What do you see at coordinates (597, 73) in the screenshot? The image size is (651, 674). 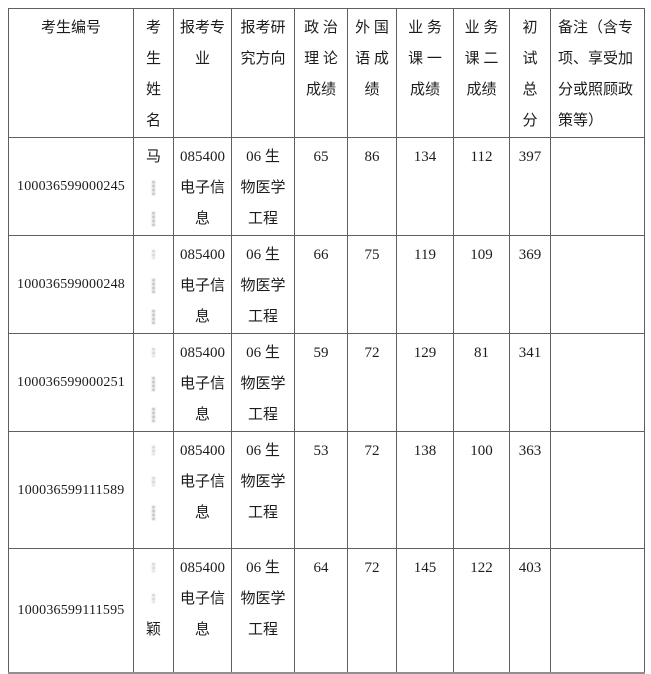 I see `col-header-remarks: 备注（含专 项、享受加 分或照顾政 策等）` at bounding box center [597, 73].